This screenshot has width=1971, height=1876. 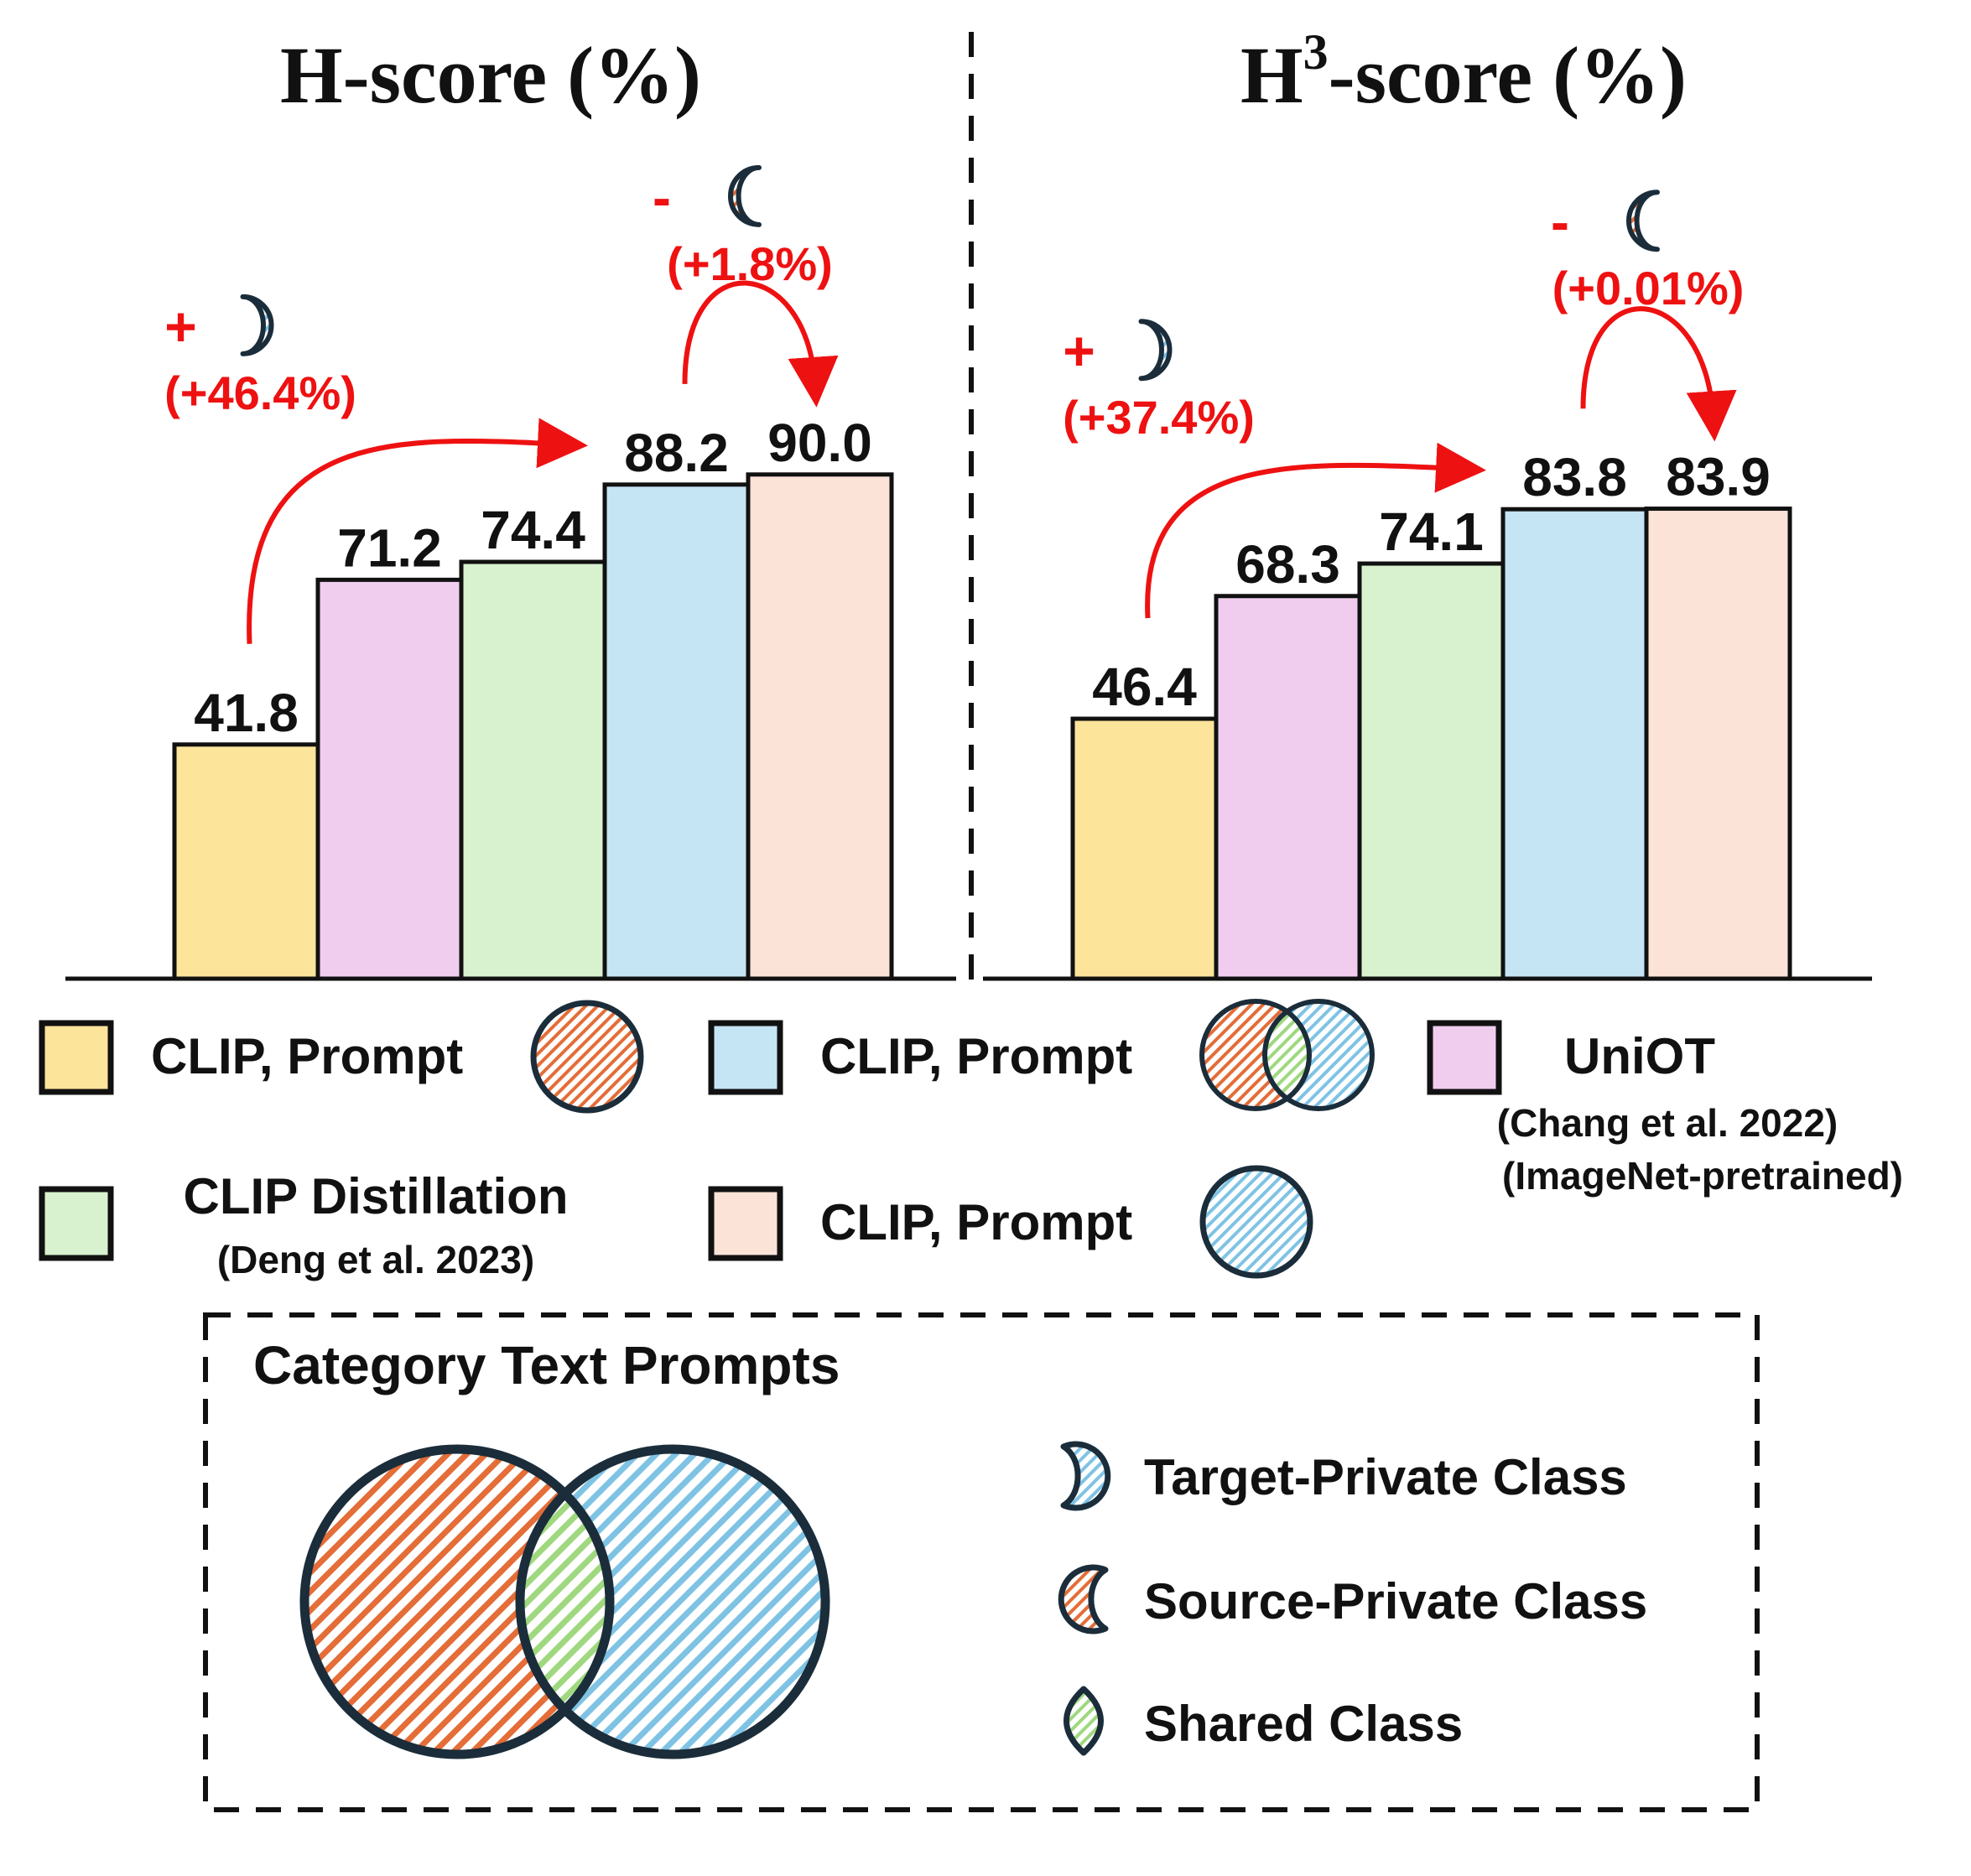 I want to click on legend-sub-uniot-pretrain: (ImageNet-pretrained), so click(x=1702, y=1176).